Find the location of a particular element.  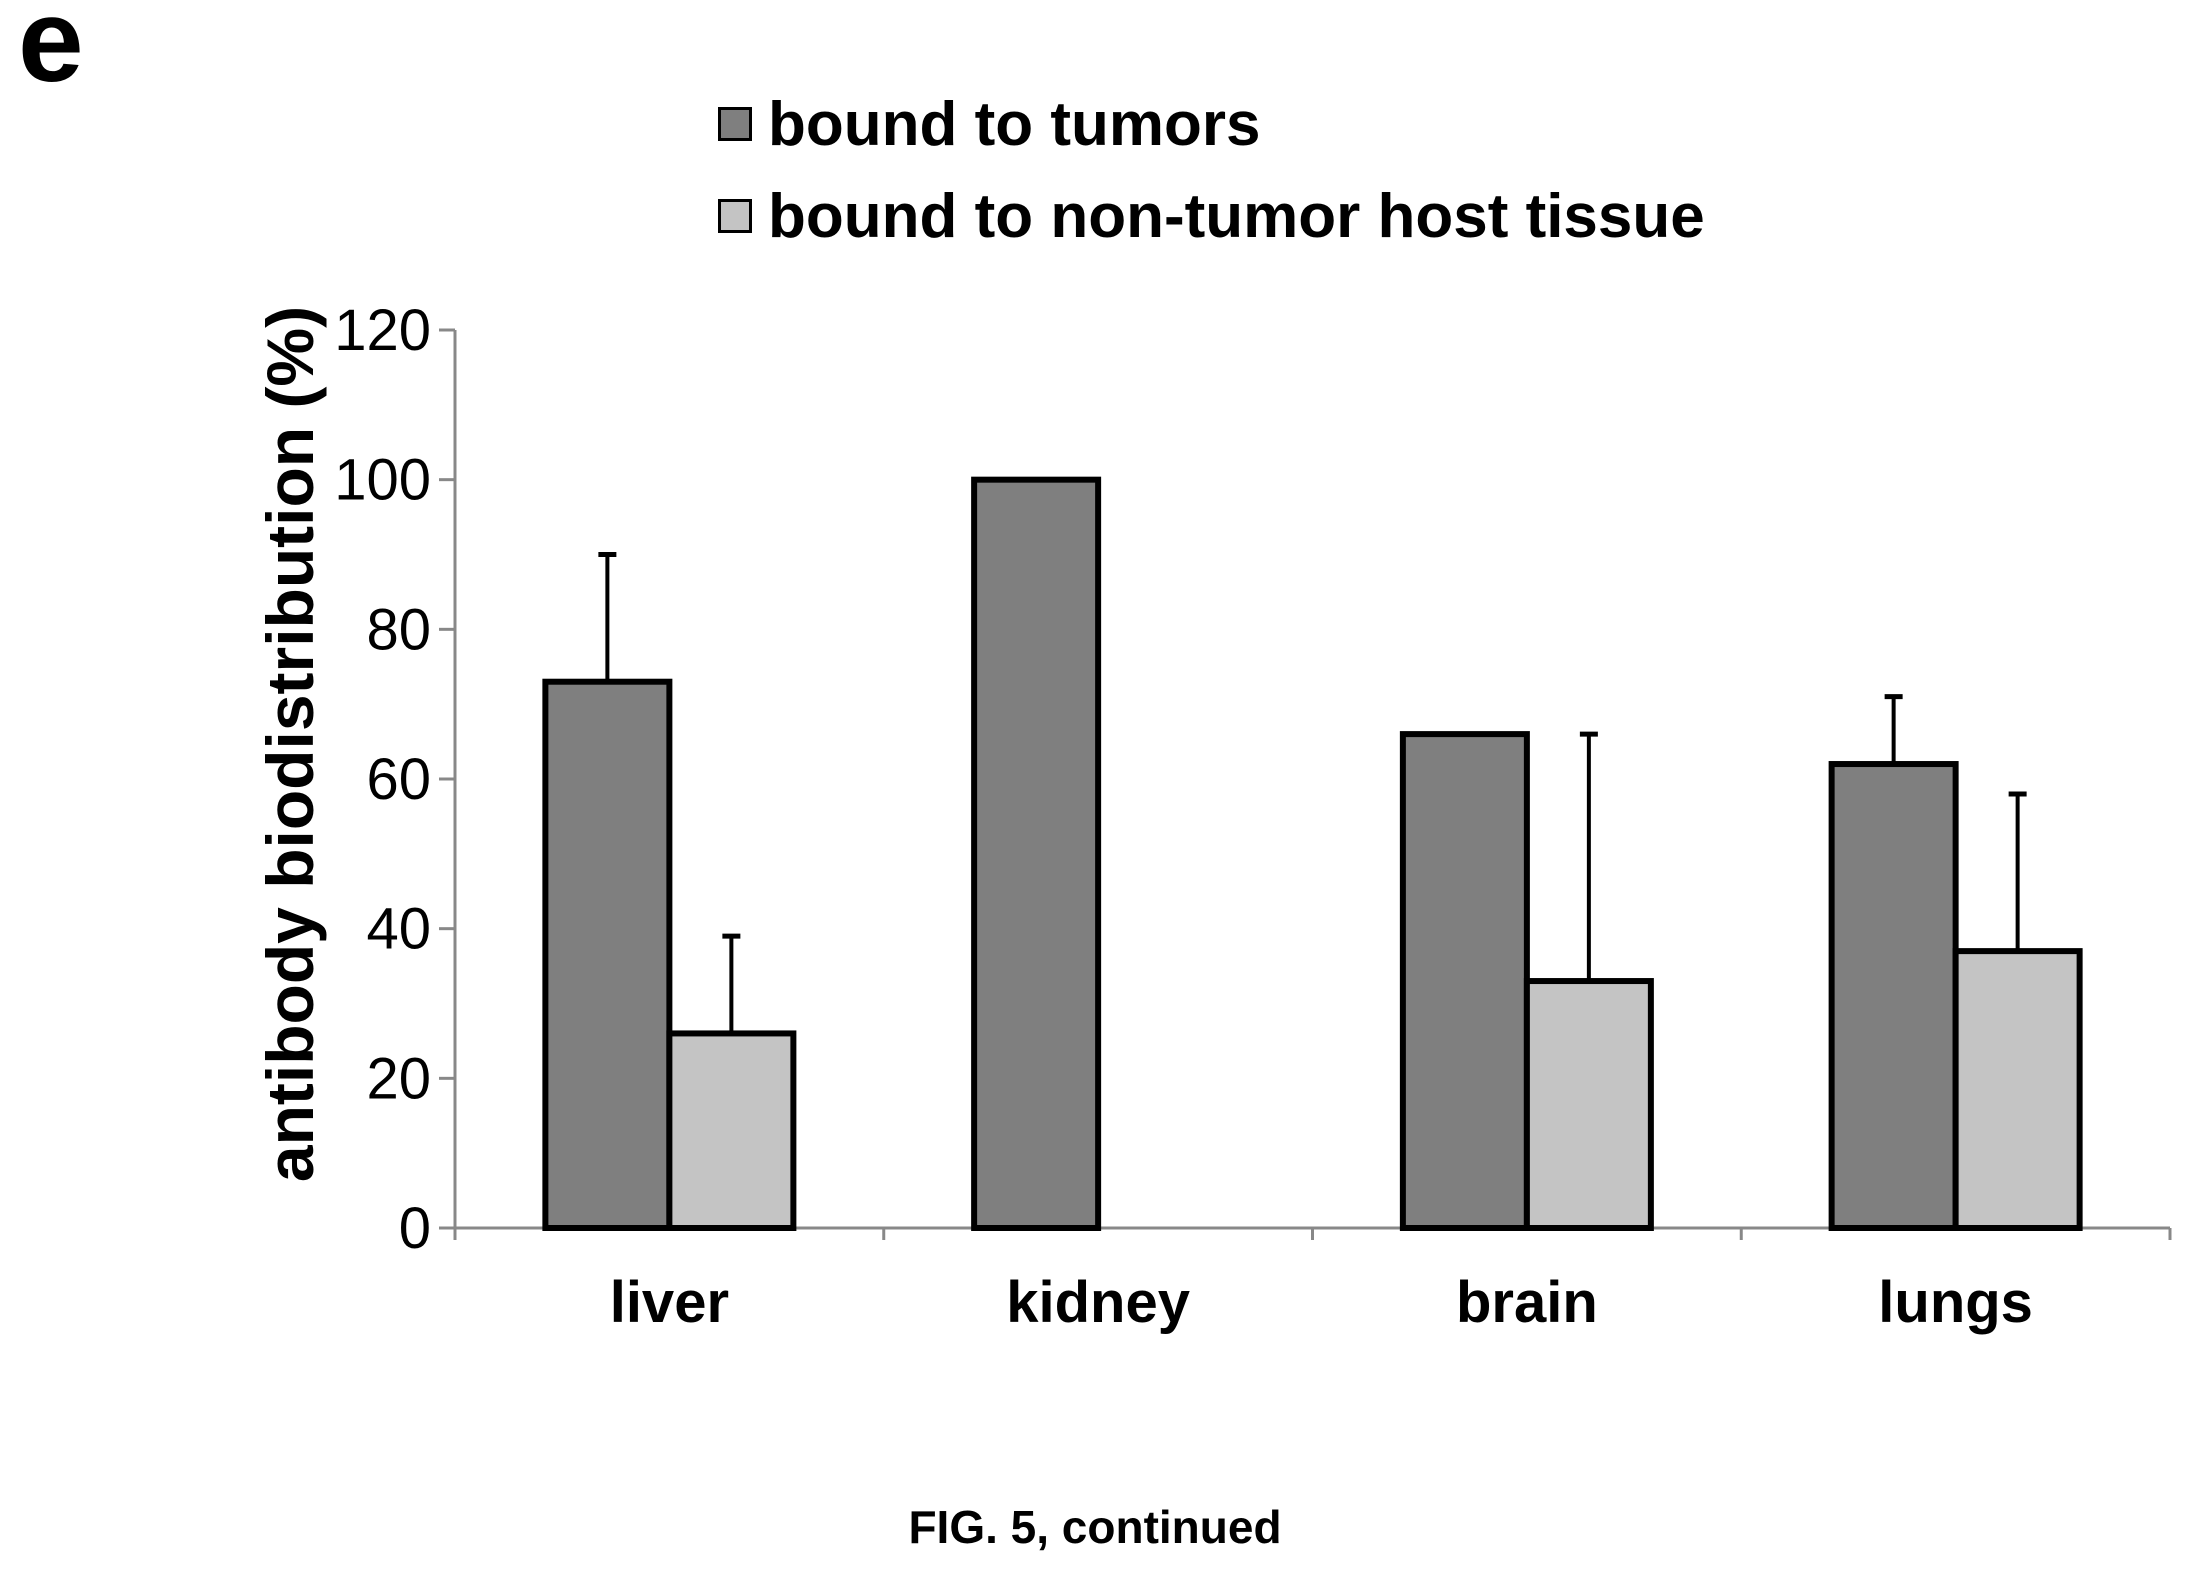

panel-letter: e is located at coordinates (51, 53).